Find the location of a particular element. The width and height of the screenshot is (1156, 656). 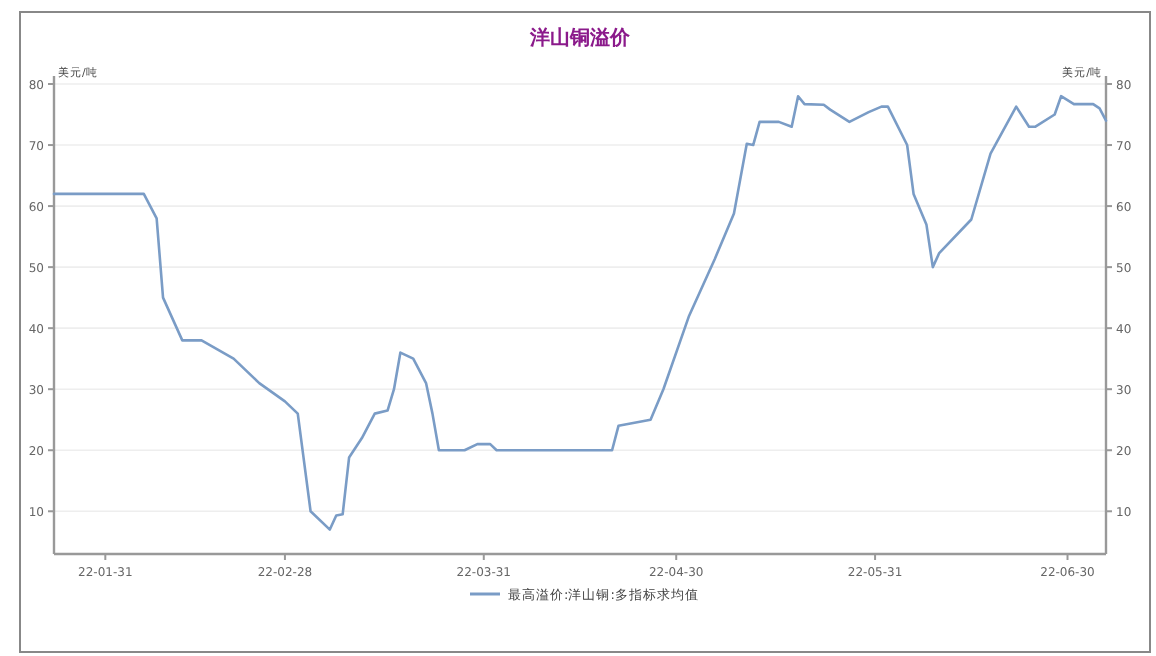

chart-title: 洋山铜溢价 is located at coordinates (580, 38).